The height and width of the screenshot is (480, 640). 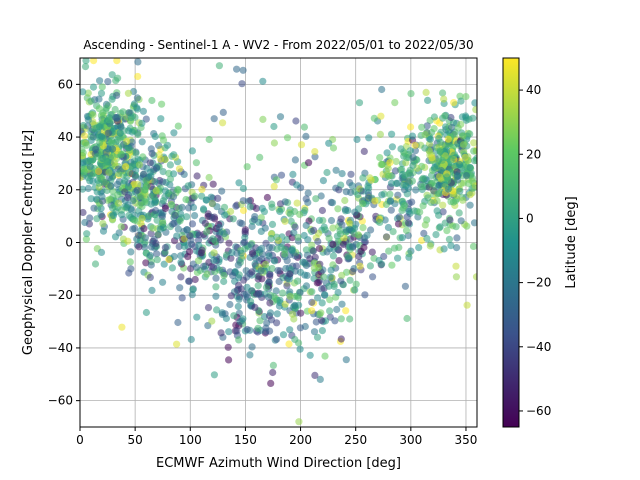 I want to click on x-tick-label: 150, so click(x=245, y=440).